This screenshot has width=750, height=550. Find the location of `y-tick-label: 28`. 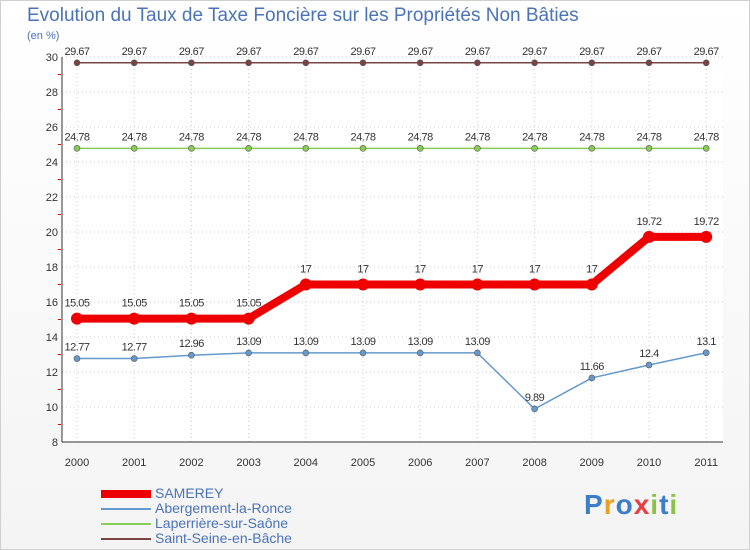

y-tick-label: 28 is located at coordinates (52, 93).